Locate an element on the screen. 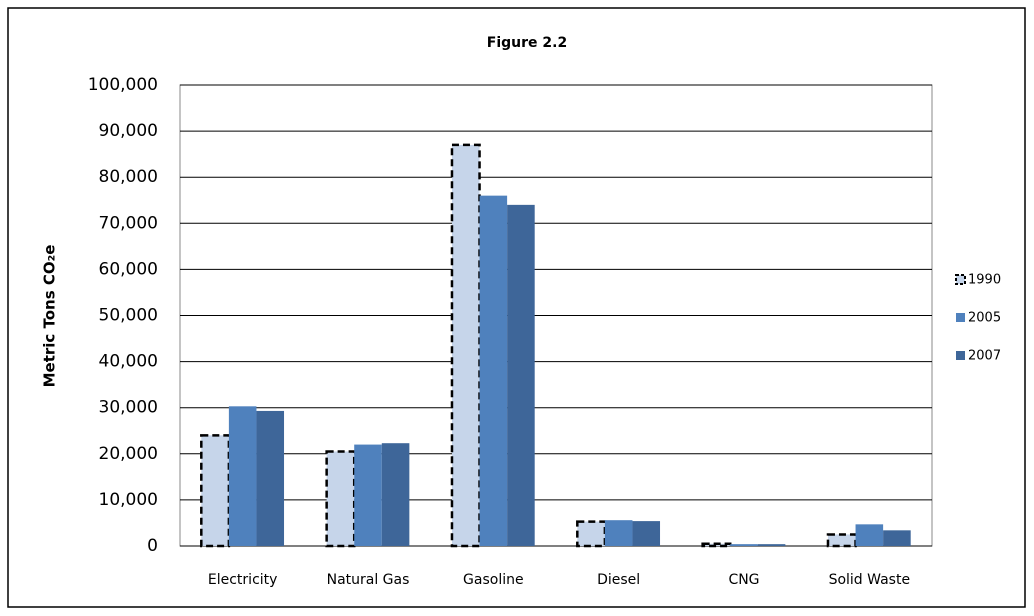 The width and height of the screenshot is (1034, 616). x-tick-label: Gasoline is located at coordinates (493, 580).